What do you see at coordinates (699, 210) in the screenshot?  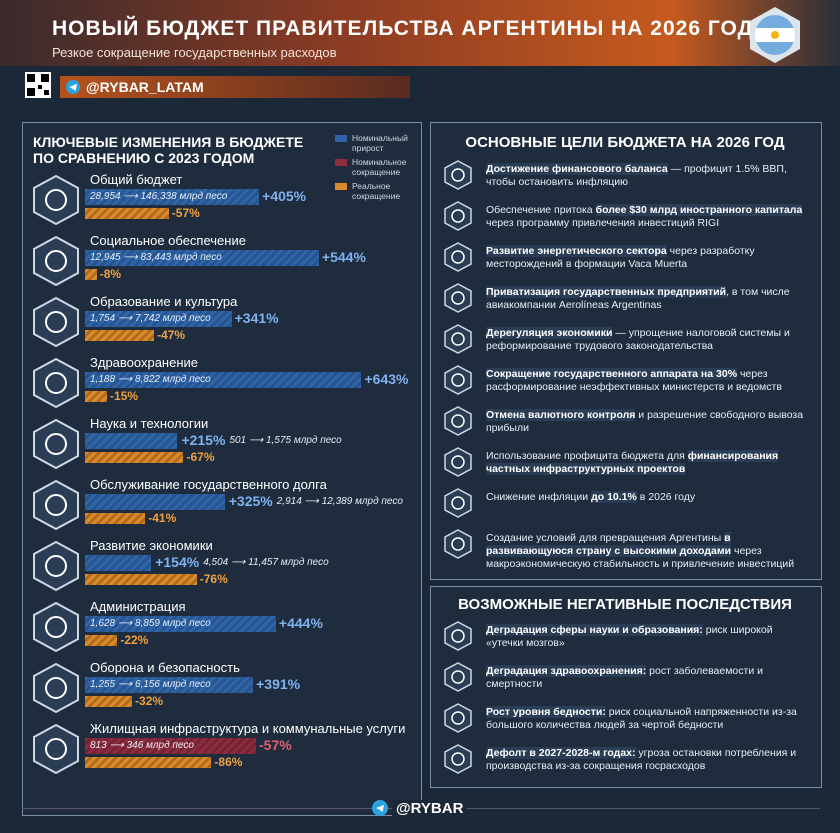 I see `text-bold: более $30 млрд иностранного капитала` at bounding box center [699, 210].